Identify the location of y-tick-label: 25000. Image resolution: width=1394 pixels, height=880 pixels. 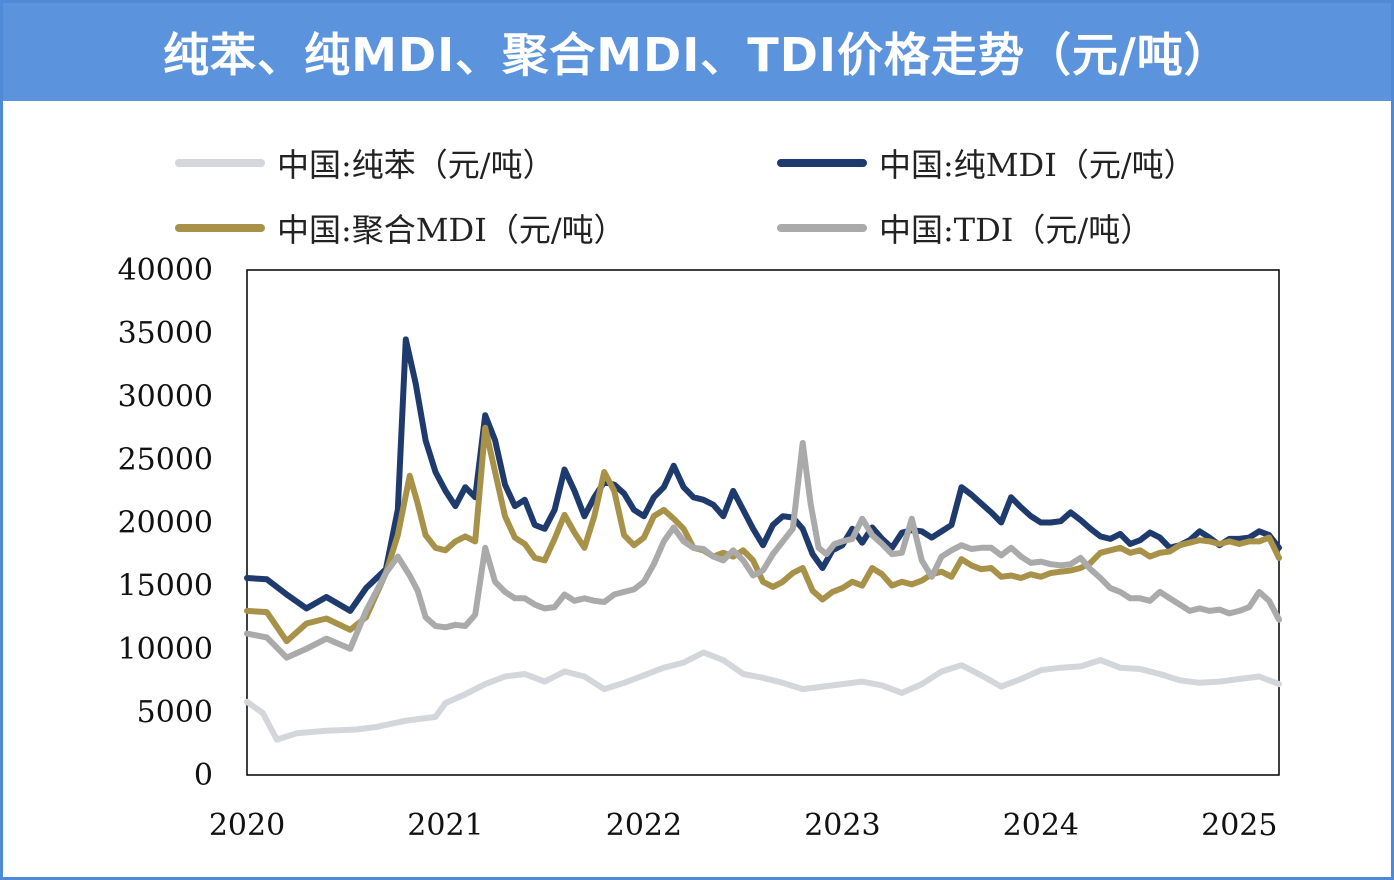
(165, 459).